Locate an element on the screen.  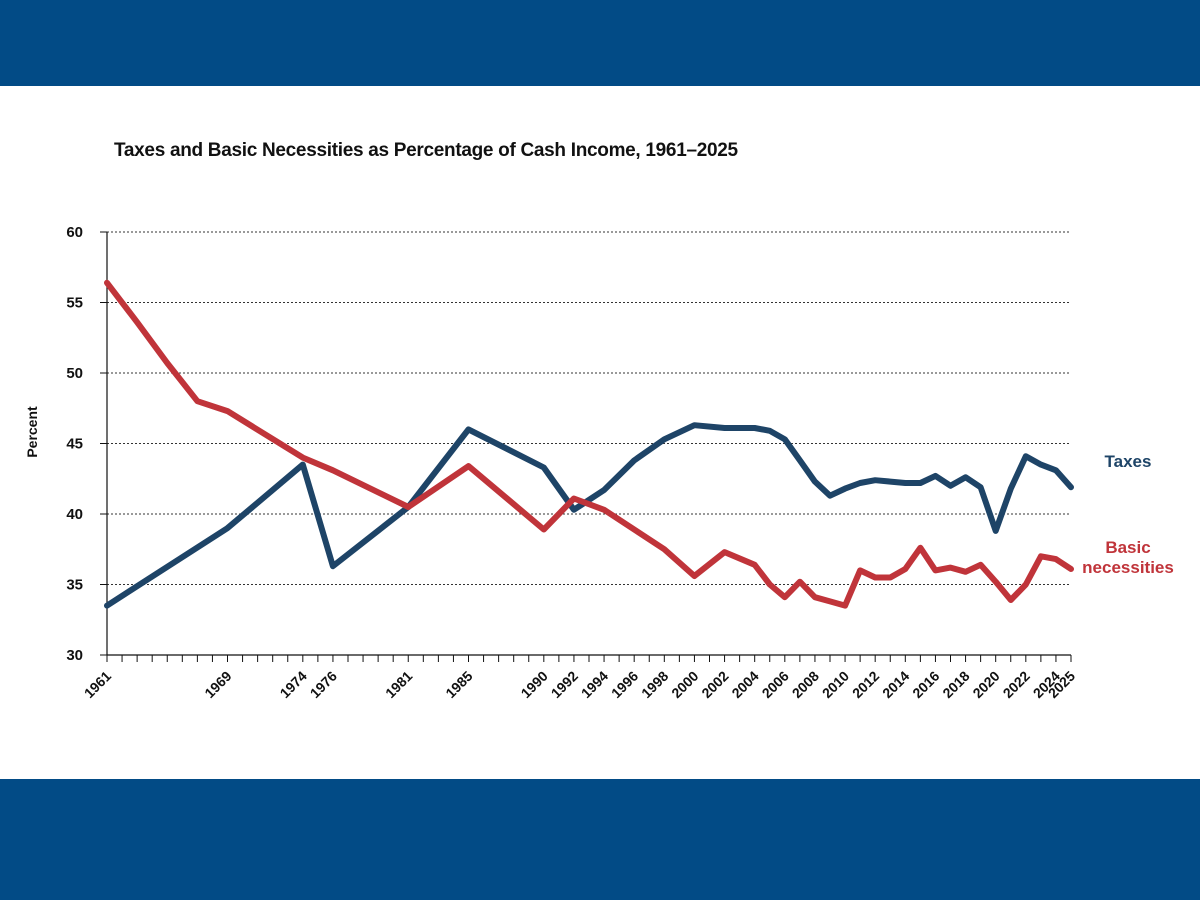
x-tick-label-2012: 2012 is located at coordinates (865, 684).